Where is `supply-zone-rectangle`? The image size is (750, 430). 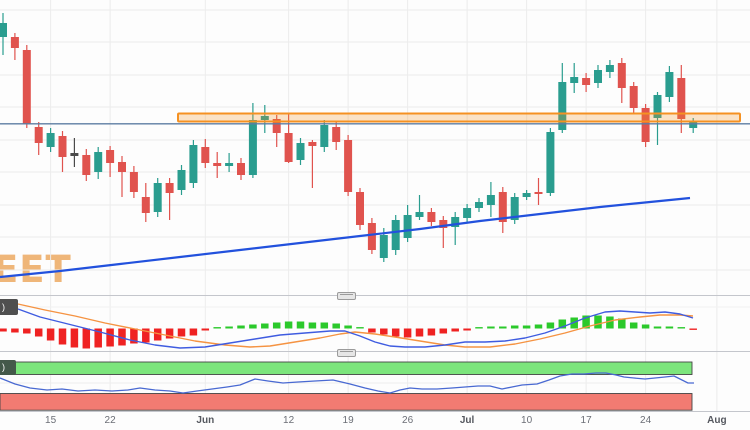
supply-zone-rectangle is located at coordinates (459, 117).